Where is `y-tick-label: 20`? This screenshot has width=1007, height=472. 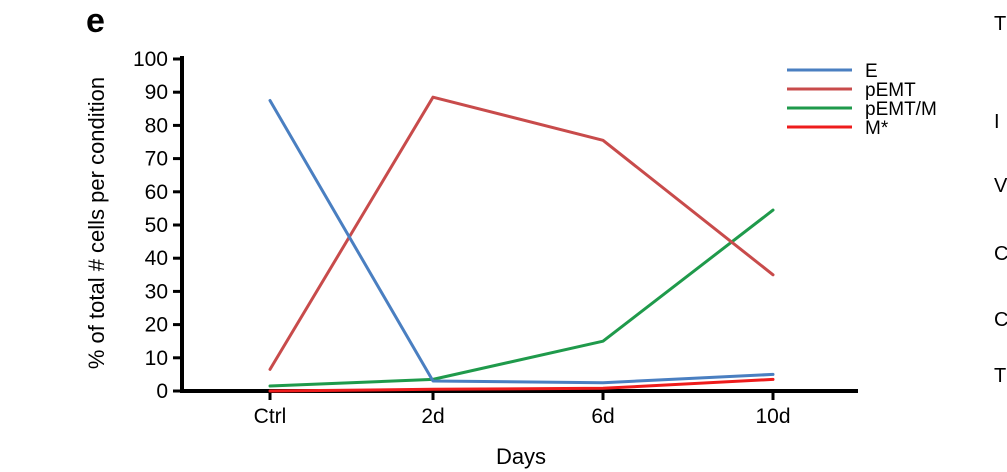
y-tick-label: 20 is located at coordinates (156, 325).